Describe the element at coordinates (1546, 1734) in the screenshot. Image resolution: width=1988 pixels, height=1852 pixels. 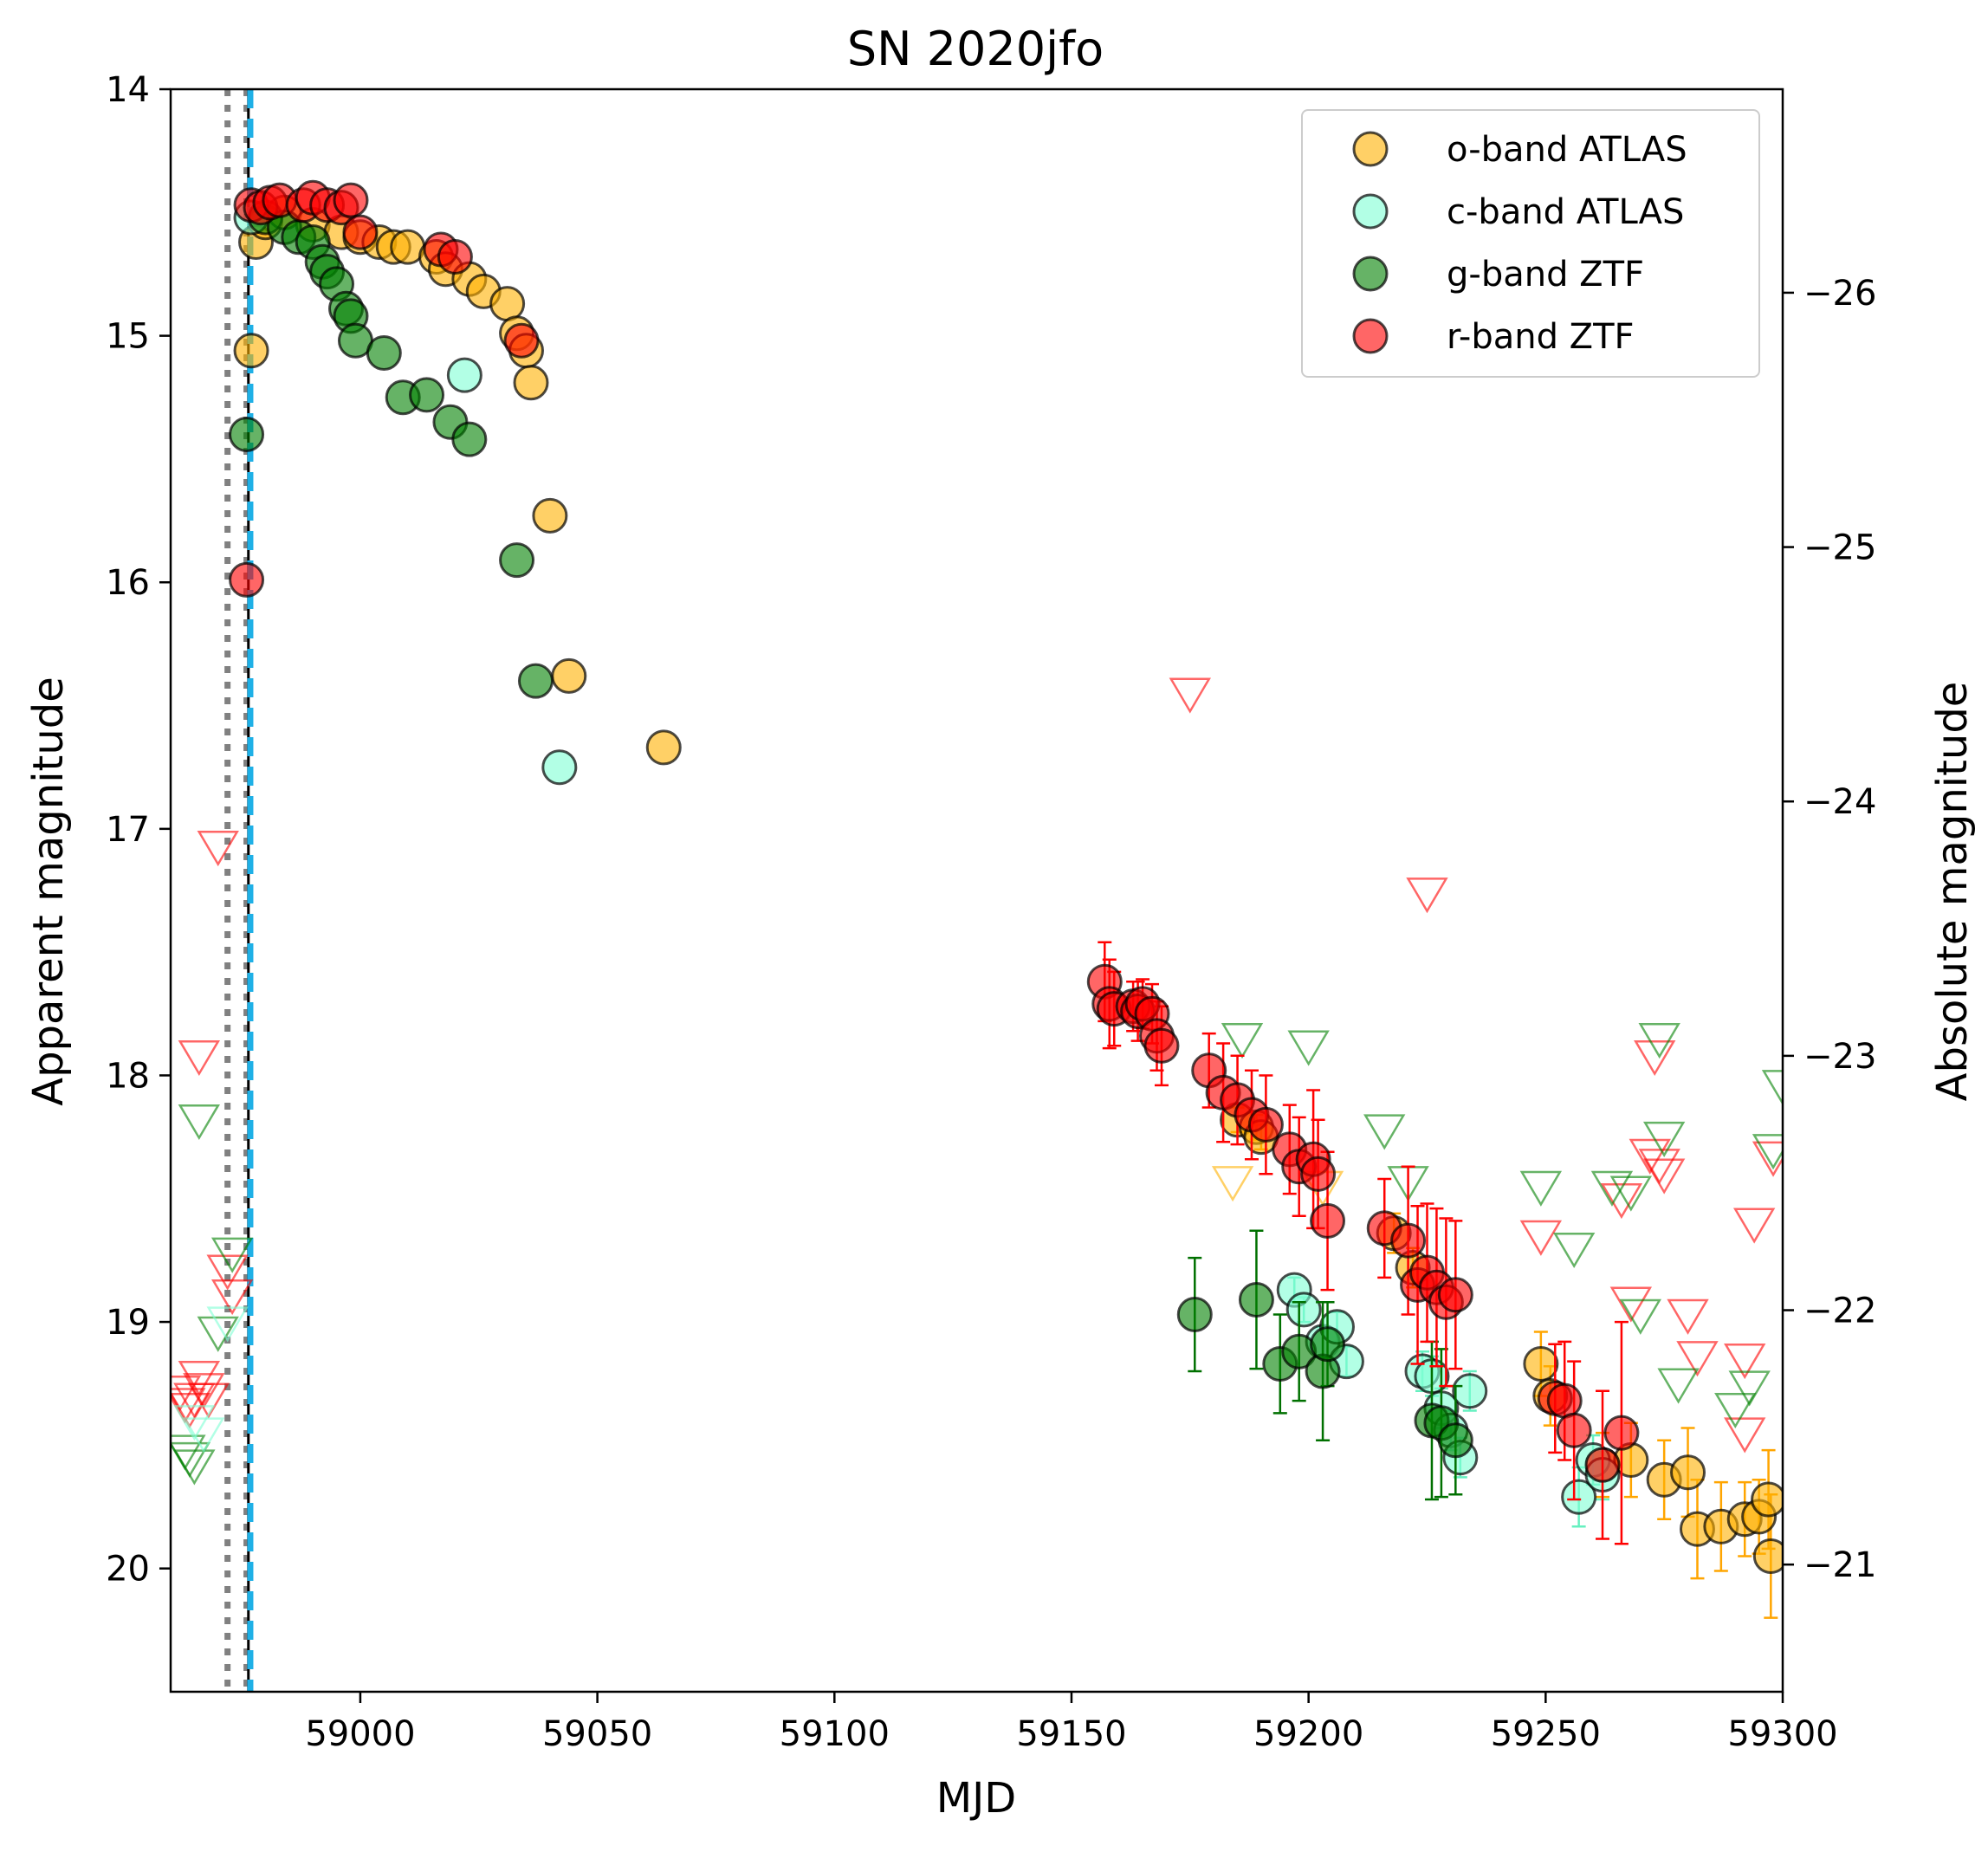
I see `x-tick-label: 59250` at that location.